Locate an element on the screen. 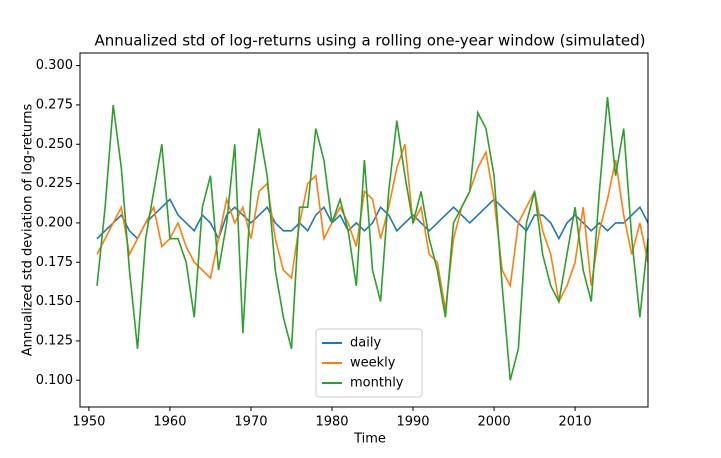  y-tick-label: 0.125 is located at coordinates (54, 340).